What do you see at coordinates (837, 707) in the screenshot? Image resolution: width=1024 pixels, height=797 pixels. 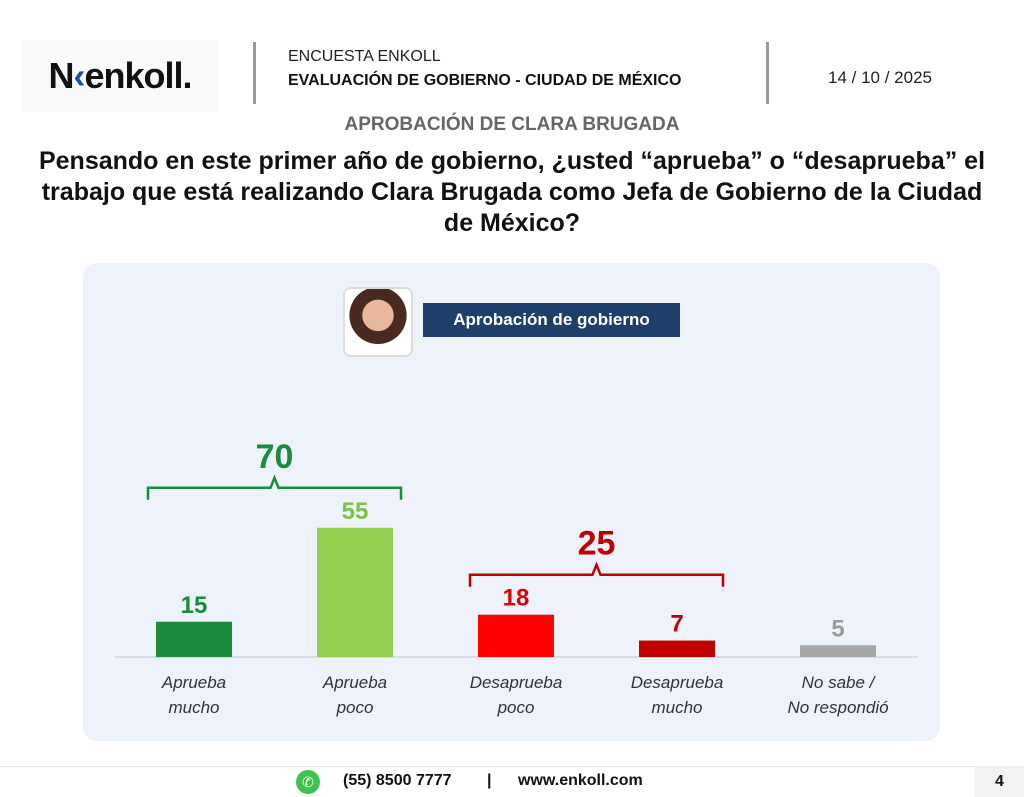 I see `tick-label: No respondió` at bounding box center [837, 707].